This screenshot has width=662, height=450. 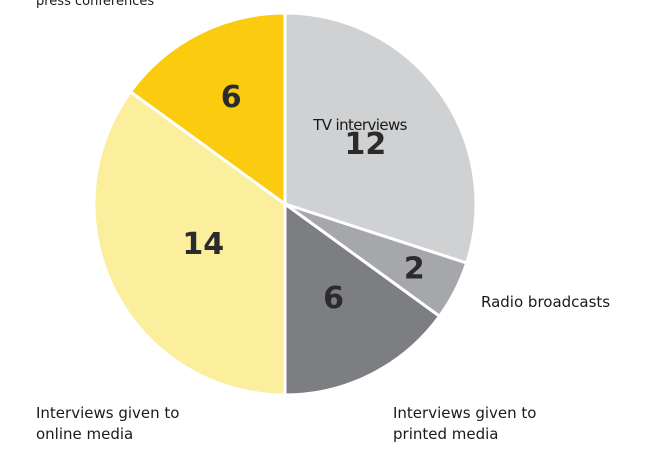 What do you see at coordinates (95, 4) in the screenshot?
I see `chart-title: press conferences` at bounding box center [95, 4].